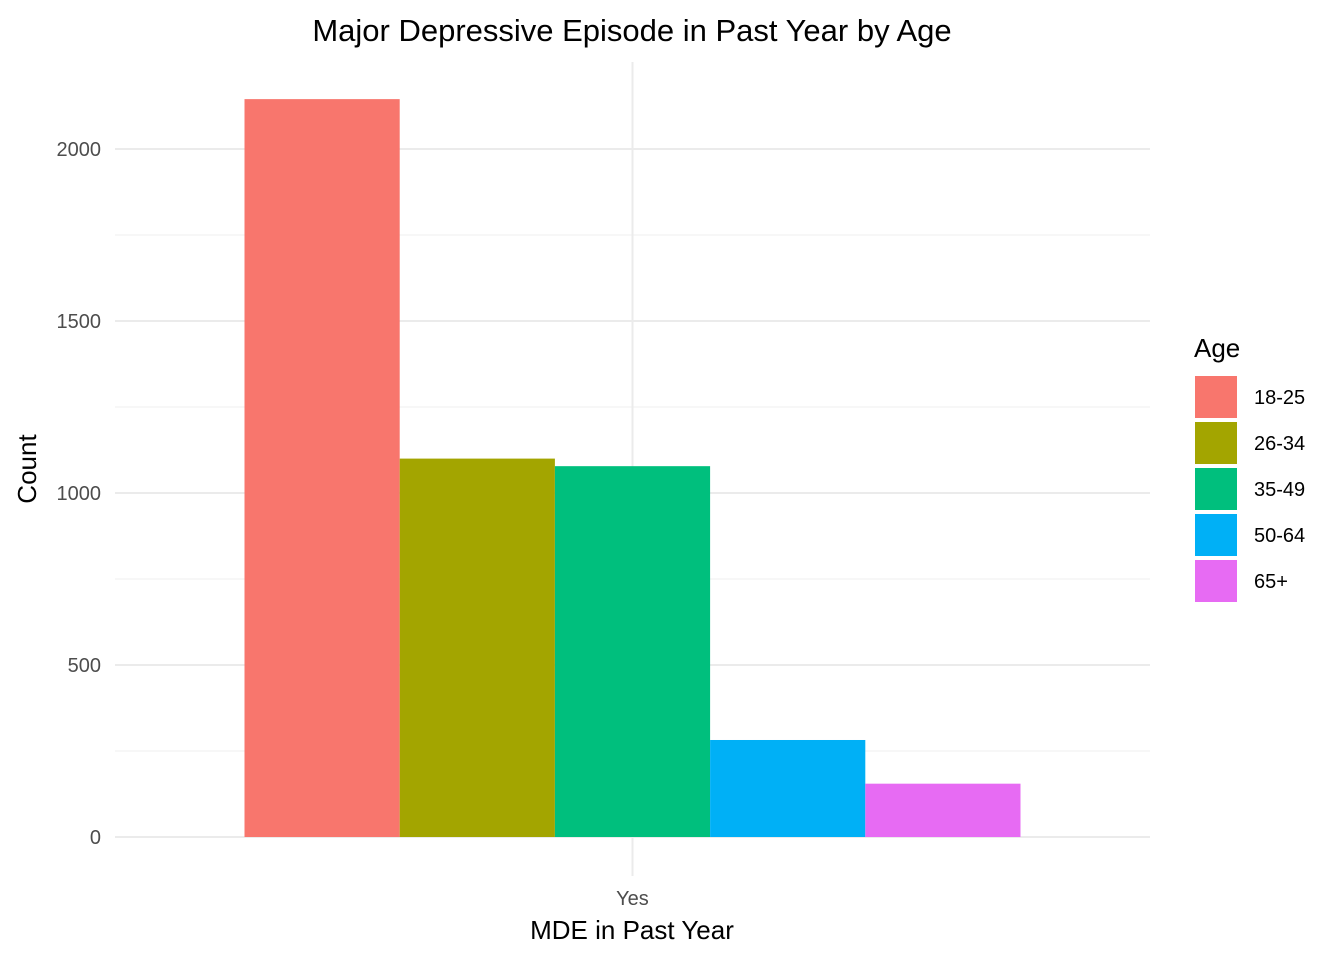  Describe the element at coordinates (1216, 581) in the screenshot. I see `legend-key-65+` at that location.